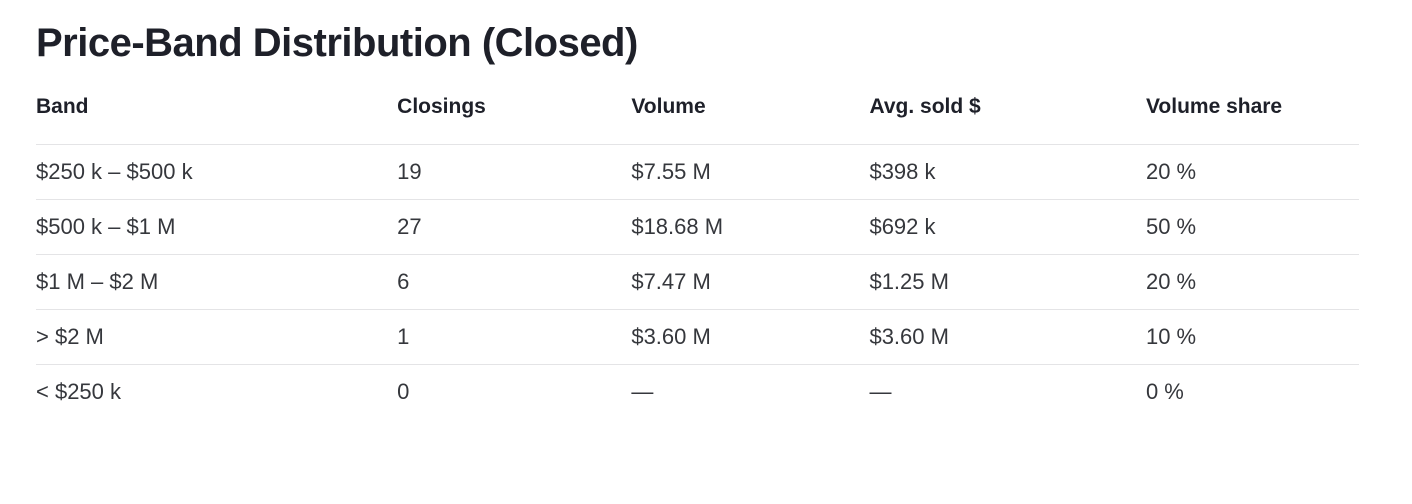  I want to click on closings-cell: 27, so click(514, 227).